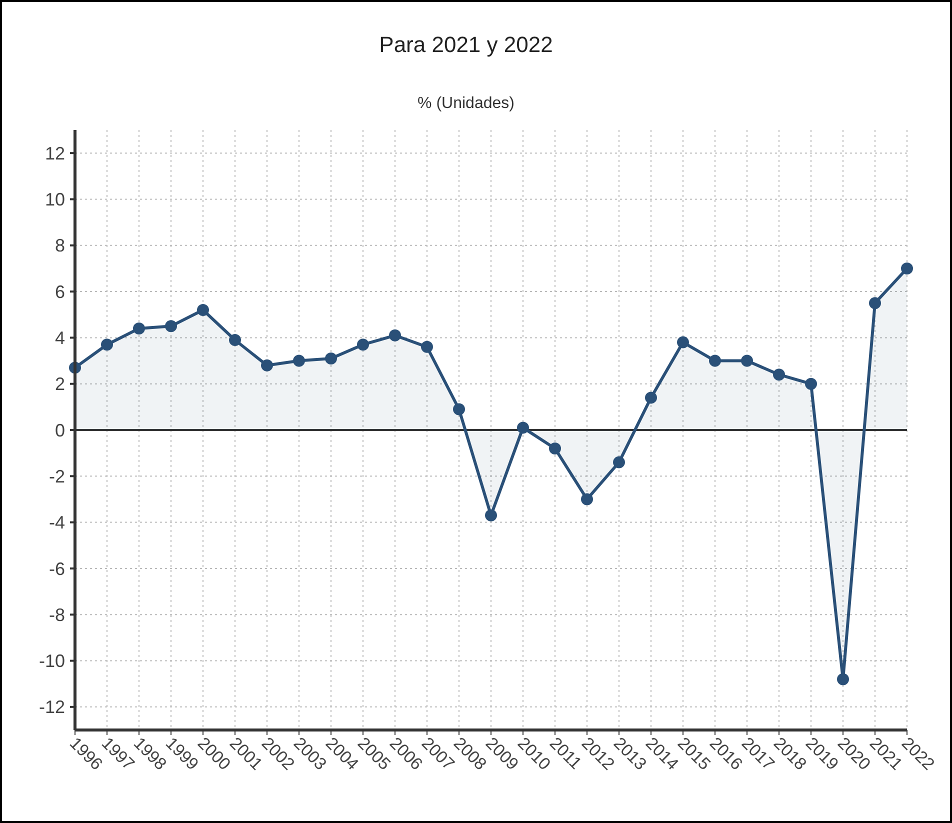 The width and height of the screenshot is (952, 823). What do you see at coordinates (59, 338) in the screenshot?
I see `y-tick-label: 4` at bounding box center [59, 338].